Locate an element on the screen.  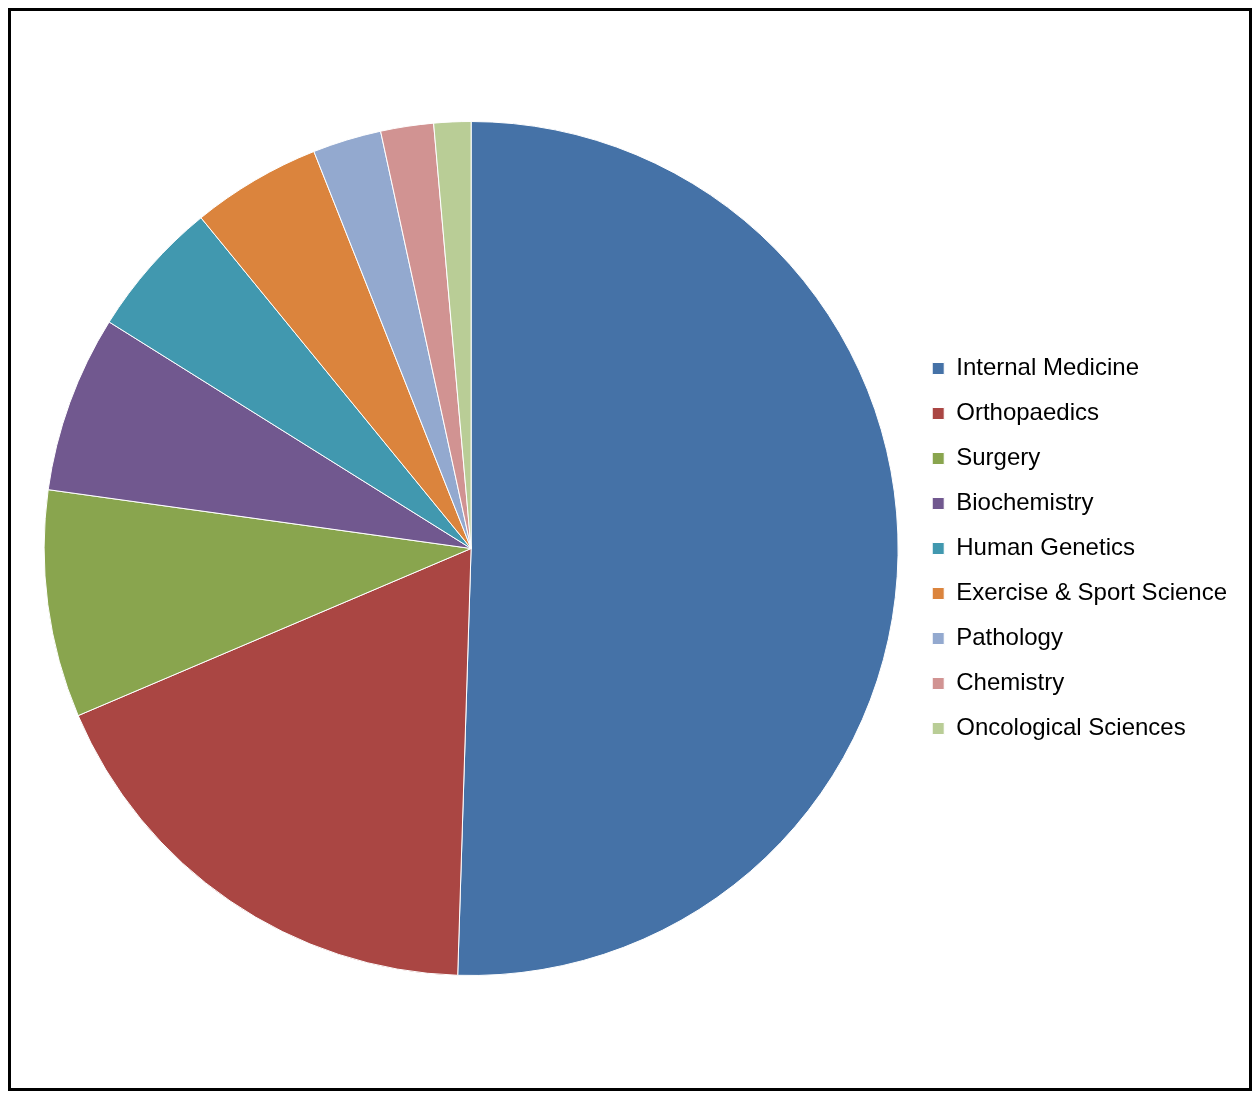
legend-label: Orthopaedics is located at coordinates (1027, 412).